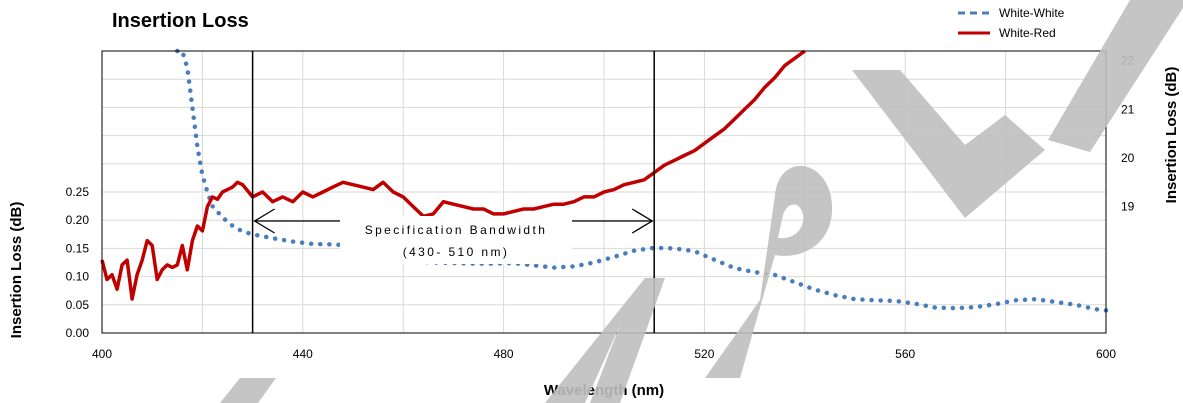 Image resolution: width=1183 pixels, height=403 pixels. What do you see at coordinates (264, 221) in the screenshot?
I see `bandwidth-arrow-left-head` at bounding box center [264, 221].